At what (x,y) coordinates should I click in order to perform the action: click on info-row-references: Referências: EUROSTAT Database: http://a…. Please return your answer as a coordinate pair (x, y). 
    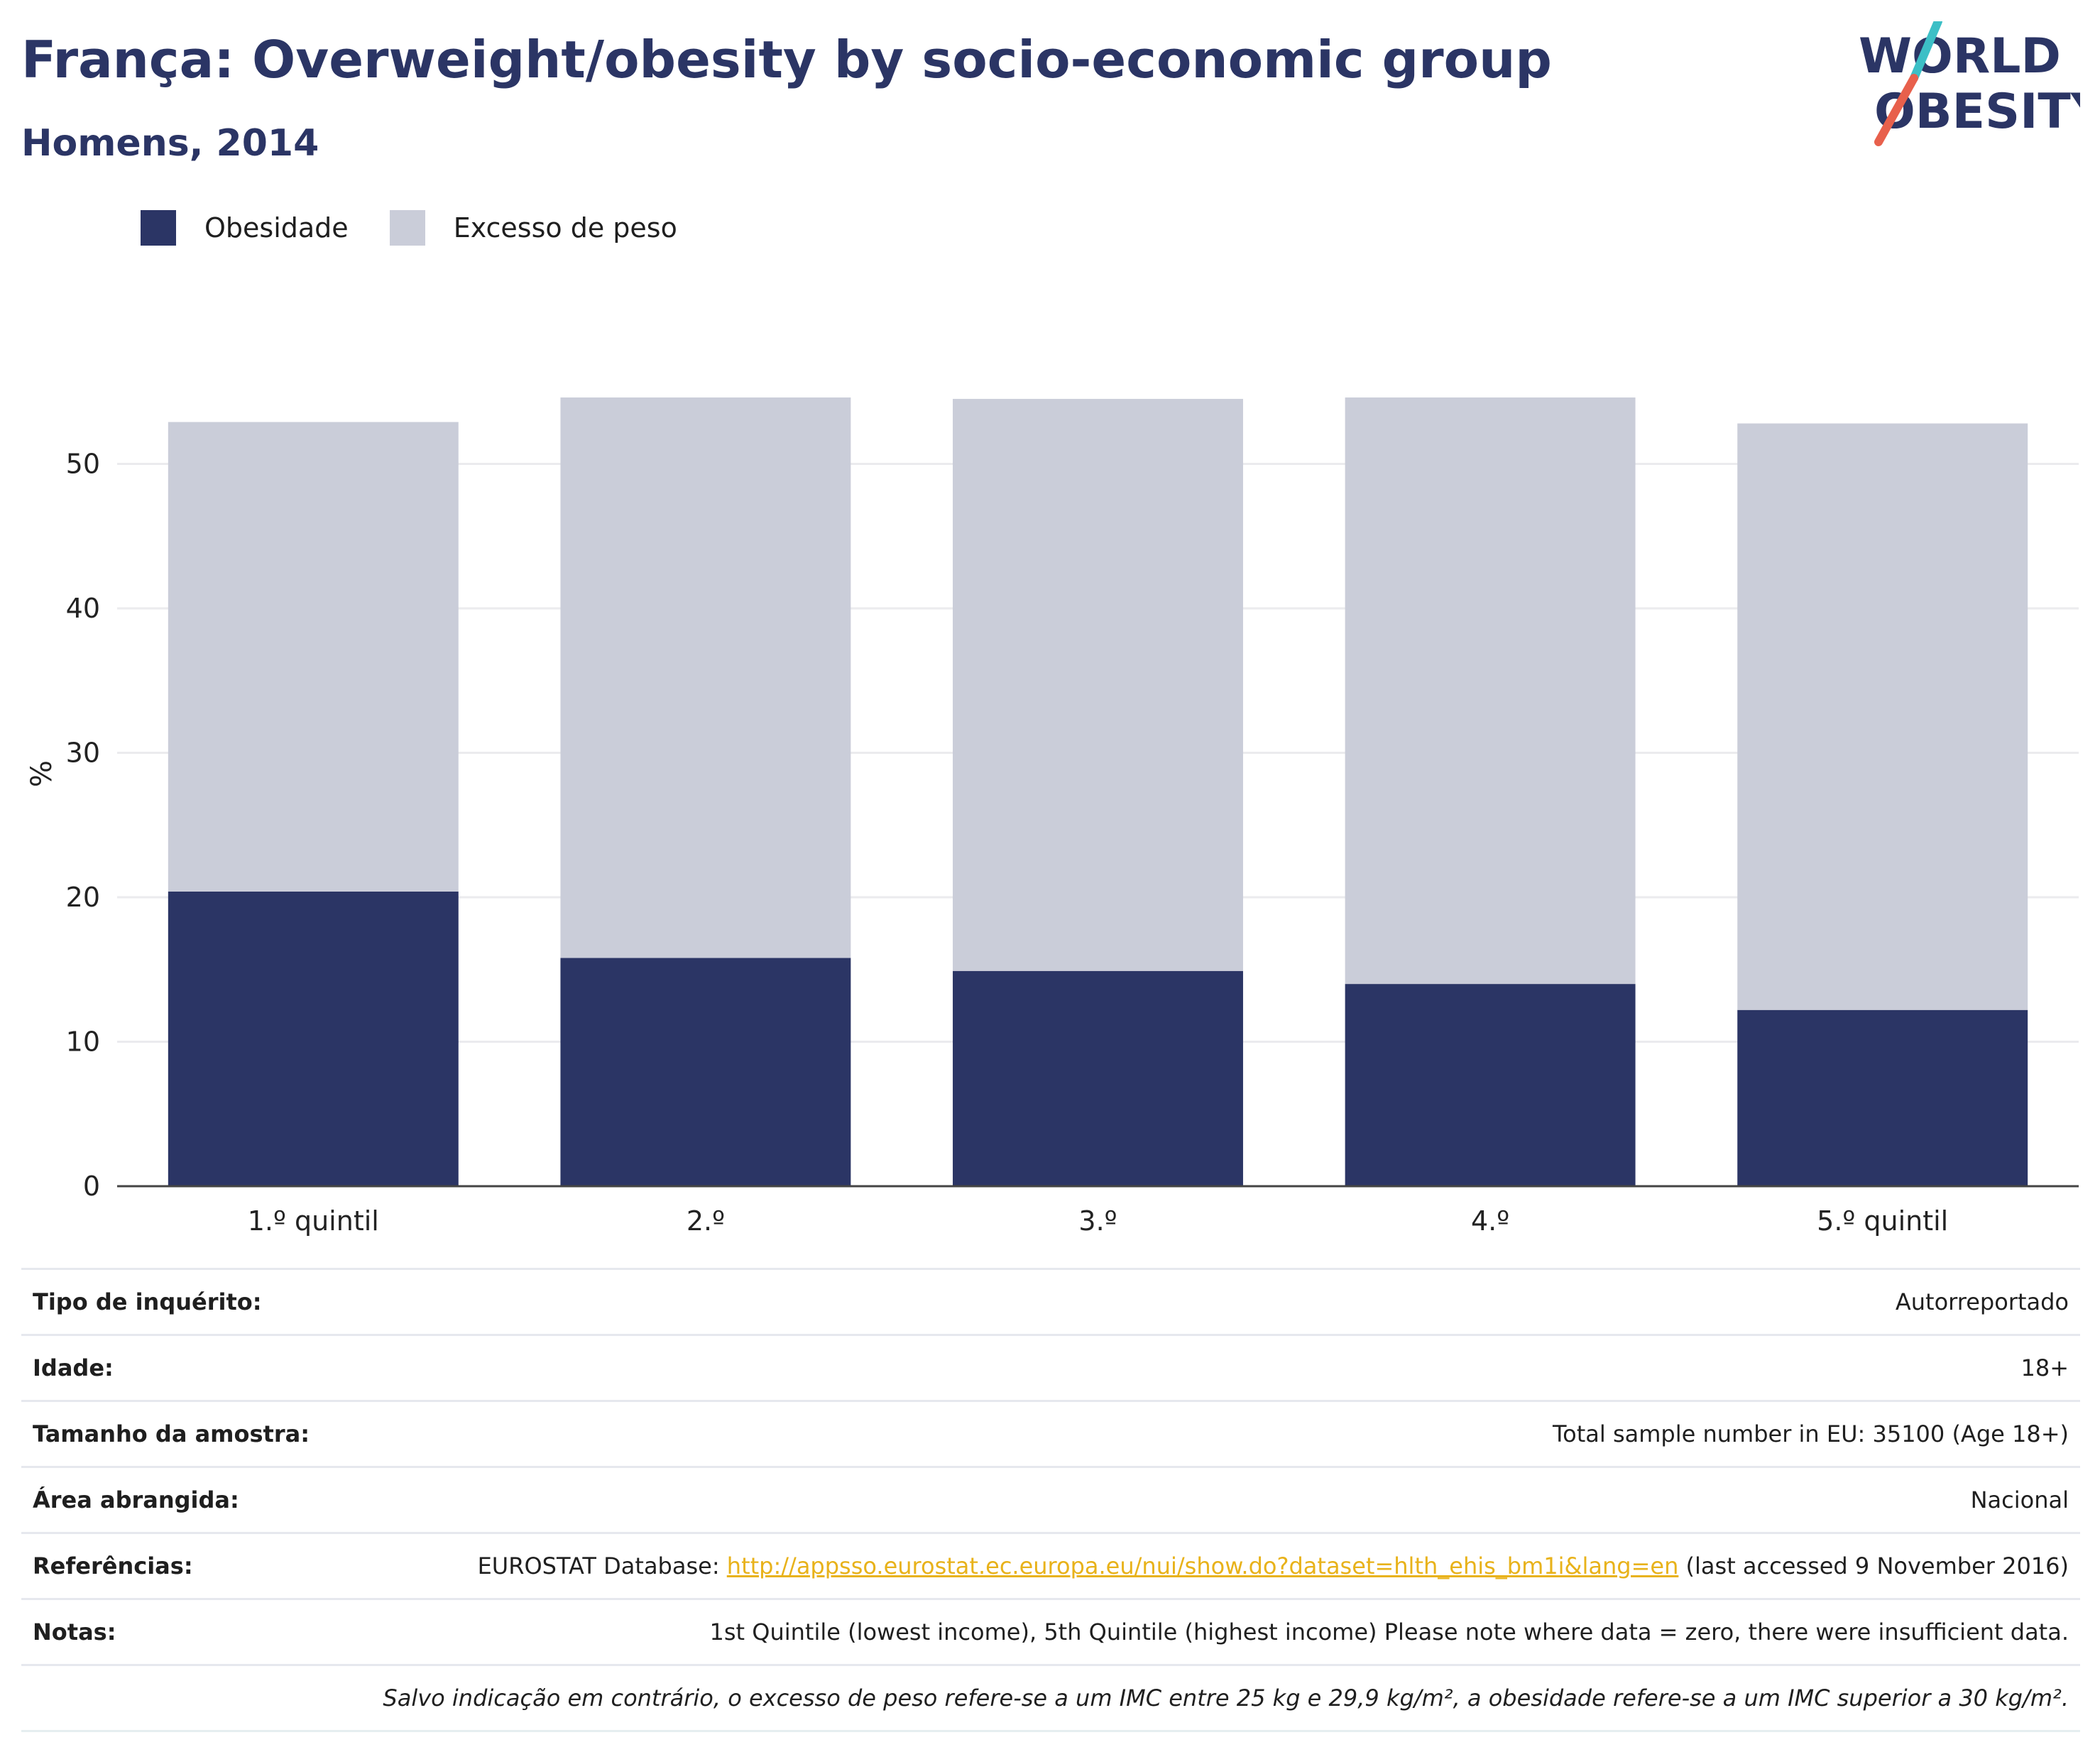
    Looking at the image, I should click on (1050, 1565).